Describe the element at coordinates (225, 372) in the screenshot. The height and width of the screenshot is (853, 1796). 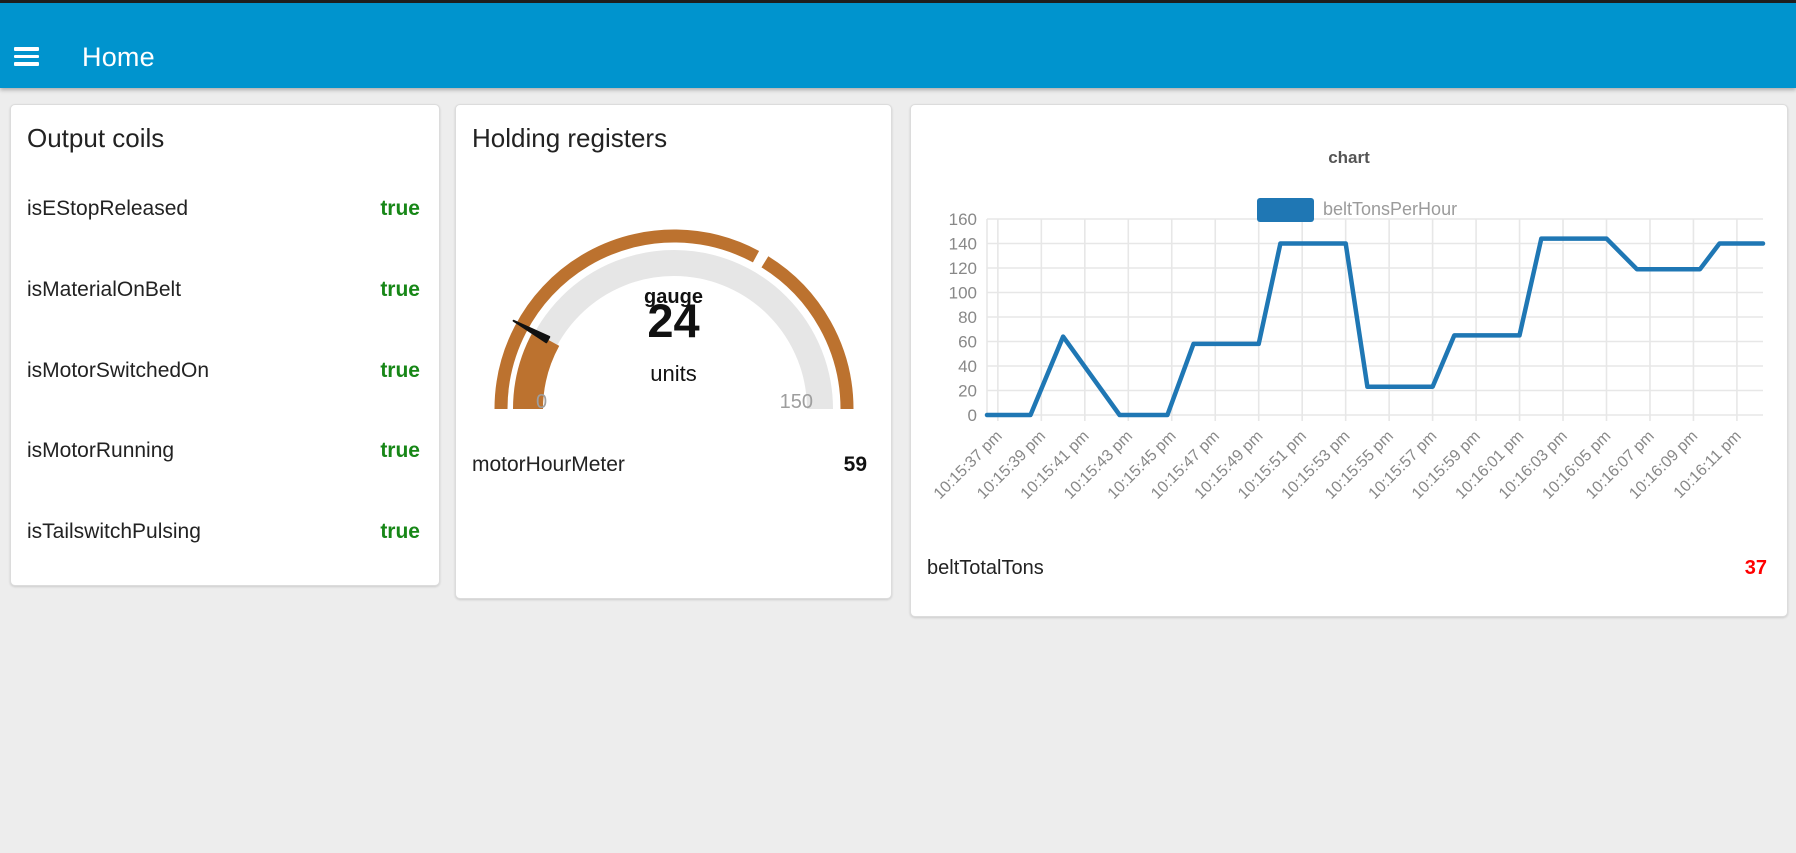
I see `coil-row-isMotorSwitchedOn: isMotorSwitchedOn true` at that location.